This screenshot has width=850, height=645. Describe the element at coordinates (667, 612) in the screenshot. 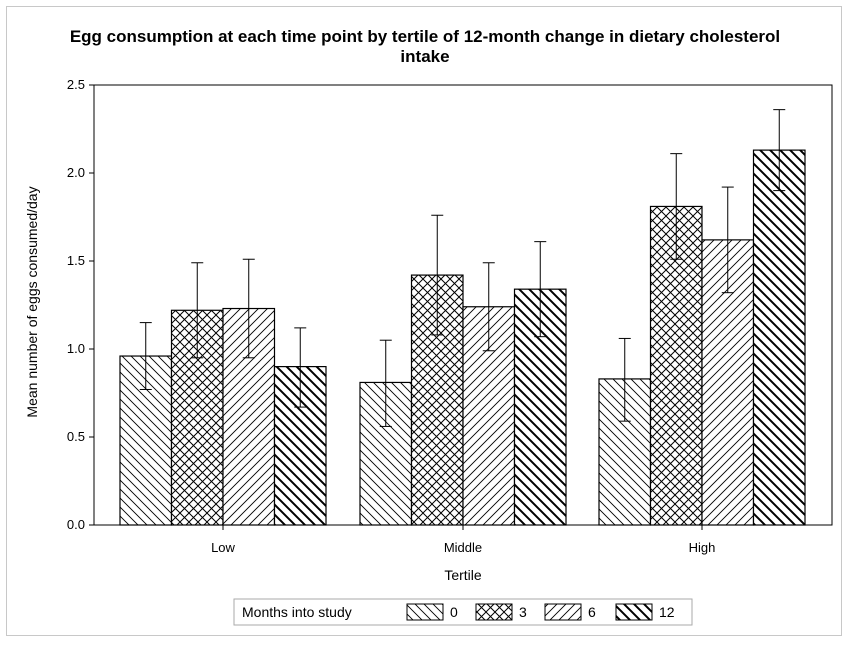

I see `legend-label-month-12: 12` at that location.